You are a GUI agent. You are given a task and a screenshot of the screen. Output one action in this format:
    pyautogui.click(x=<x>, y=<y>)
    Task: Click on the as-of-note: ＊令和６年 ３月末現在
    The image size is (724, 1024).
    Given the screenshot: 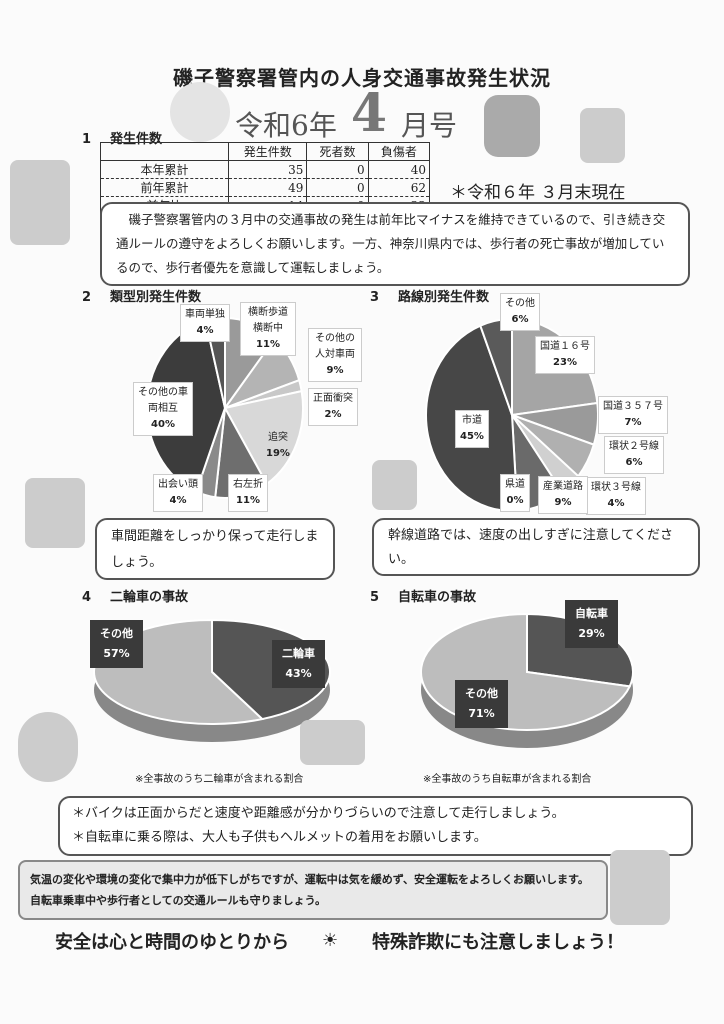 What is the action you would take?
    pyautogui.click(x=538, y=193)
    